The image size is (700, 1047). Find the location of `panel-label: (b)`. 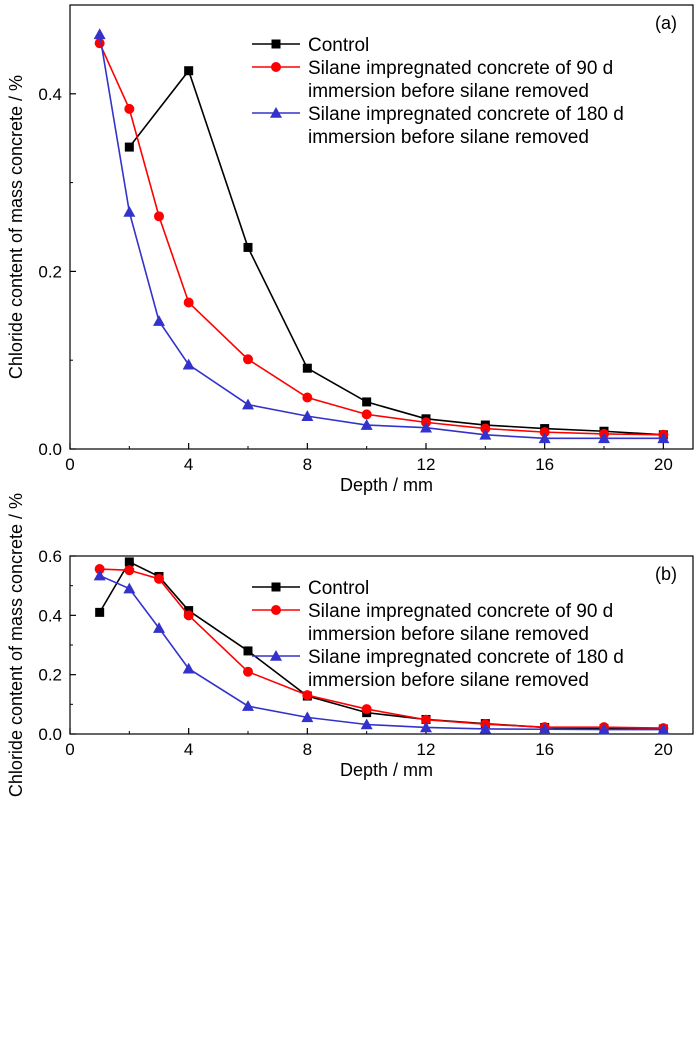

panel-label: (b) is located at coordinates (666, 574).